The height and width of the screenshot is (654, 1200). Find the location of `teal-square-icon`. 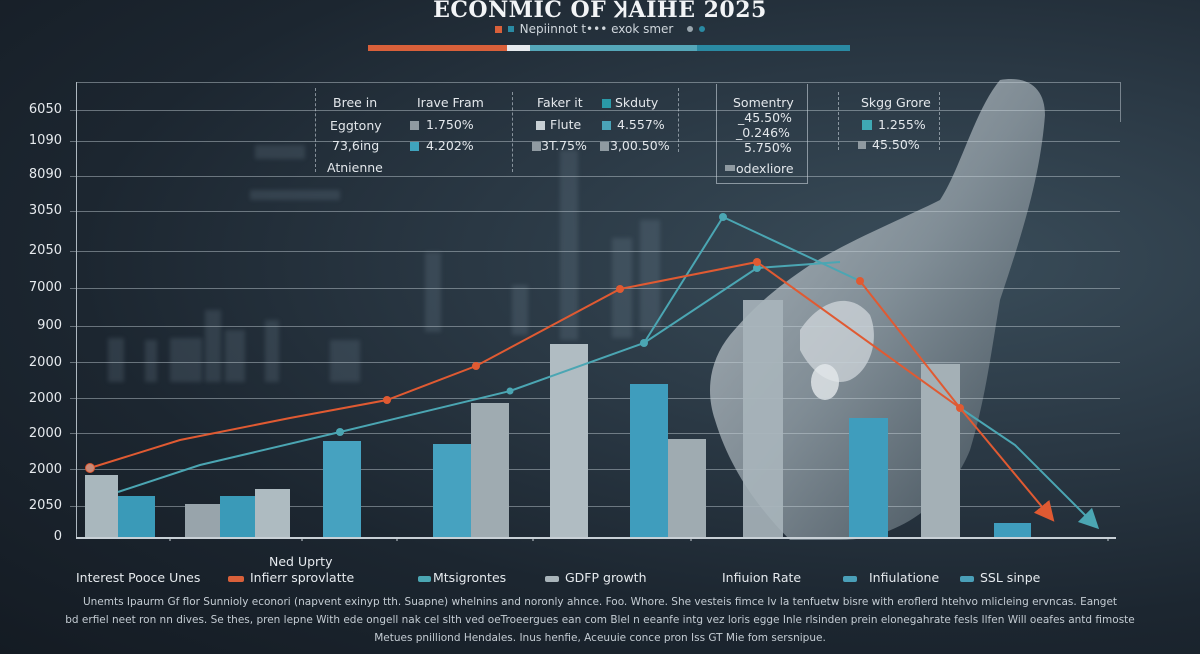

teal-square-icon is located at coordinates (510, 29).